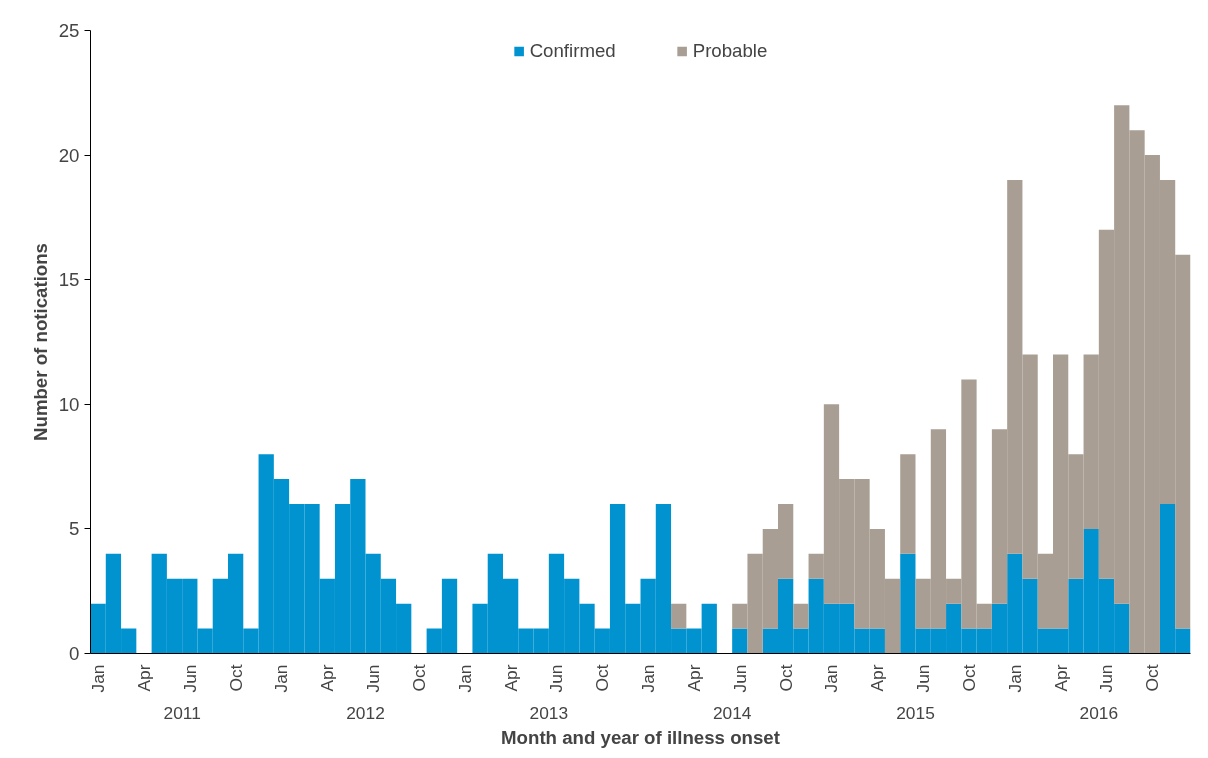  I want to click on text: 2015, so click(915, 712).